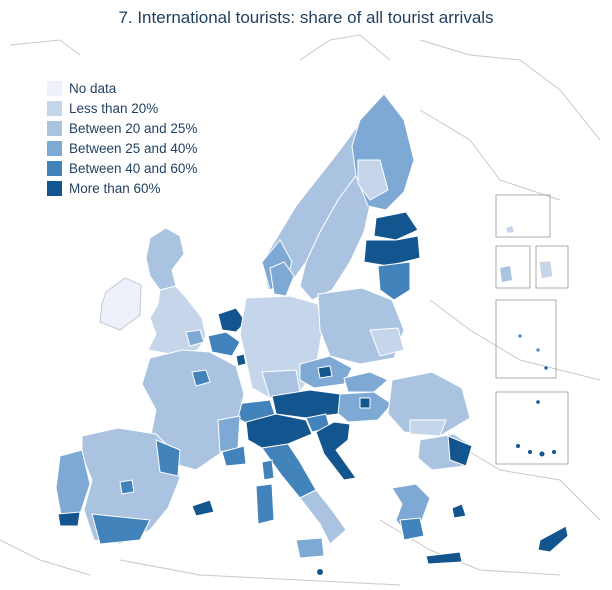  What do you see at coordinates (336, 451) in the screenshot?
I see `region-croatia` at bounding box center [336, 451].